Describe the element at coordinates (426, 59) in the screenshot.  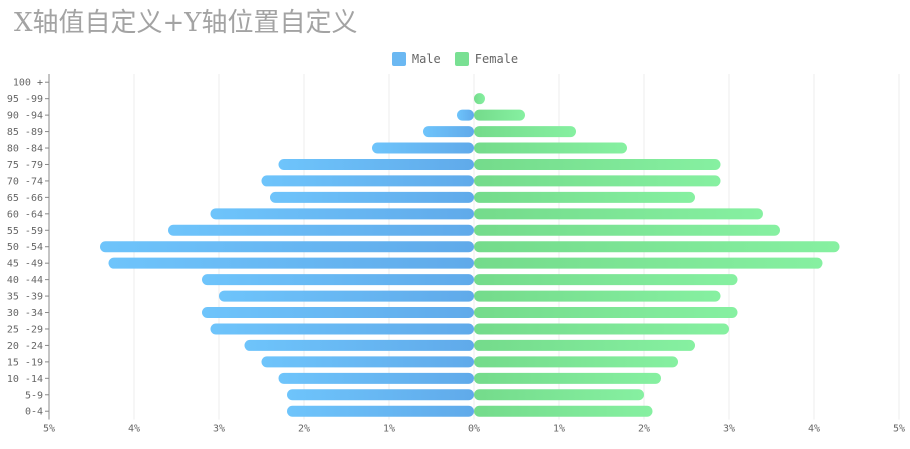
I see `legend-label-male: Male` at that location.